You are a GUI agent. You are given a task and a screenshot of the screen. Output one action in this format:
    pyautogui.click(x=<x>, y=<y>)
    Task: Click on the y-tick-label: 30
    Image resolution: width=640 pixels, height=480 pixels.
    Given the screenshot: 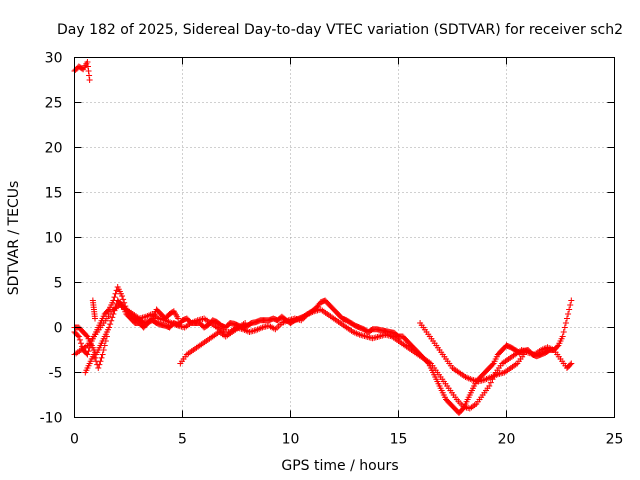 What is the action you would take?
    pyautogui.click(x=54, y=59)
    